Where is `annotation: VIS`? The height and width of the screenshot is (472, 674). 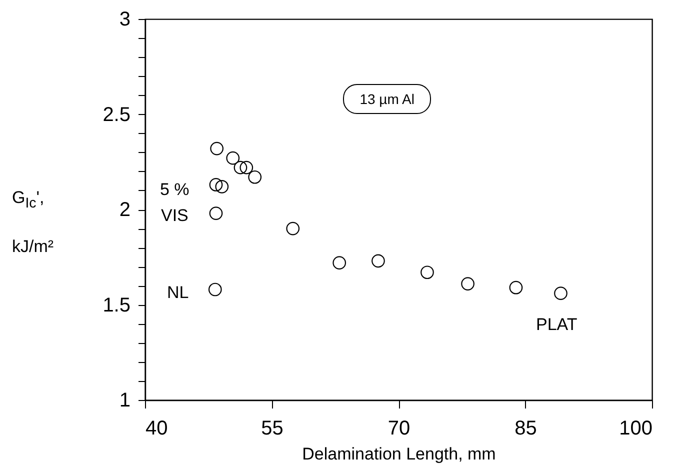
annotation: VIS is located at coordinates (174, 216).